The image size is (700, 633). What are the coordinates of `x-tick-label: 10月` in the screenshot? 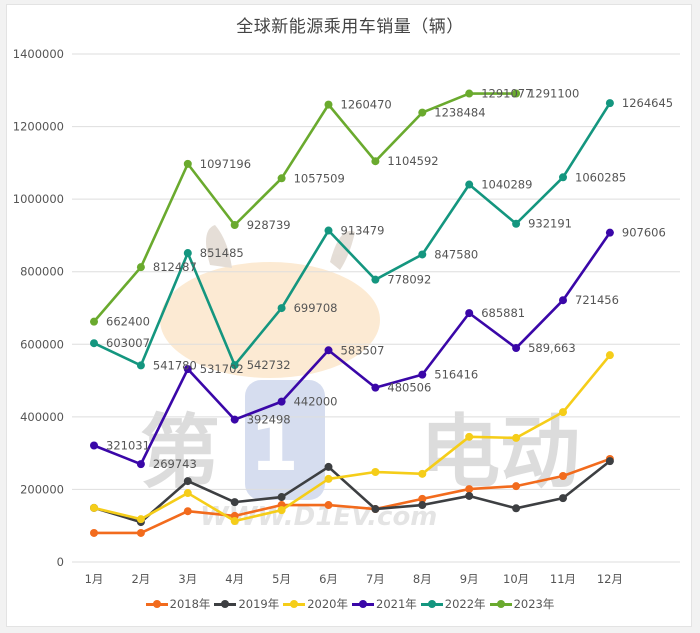 It's located at (516, 579).